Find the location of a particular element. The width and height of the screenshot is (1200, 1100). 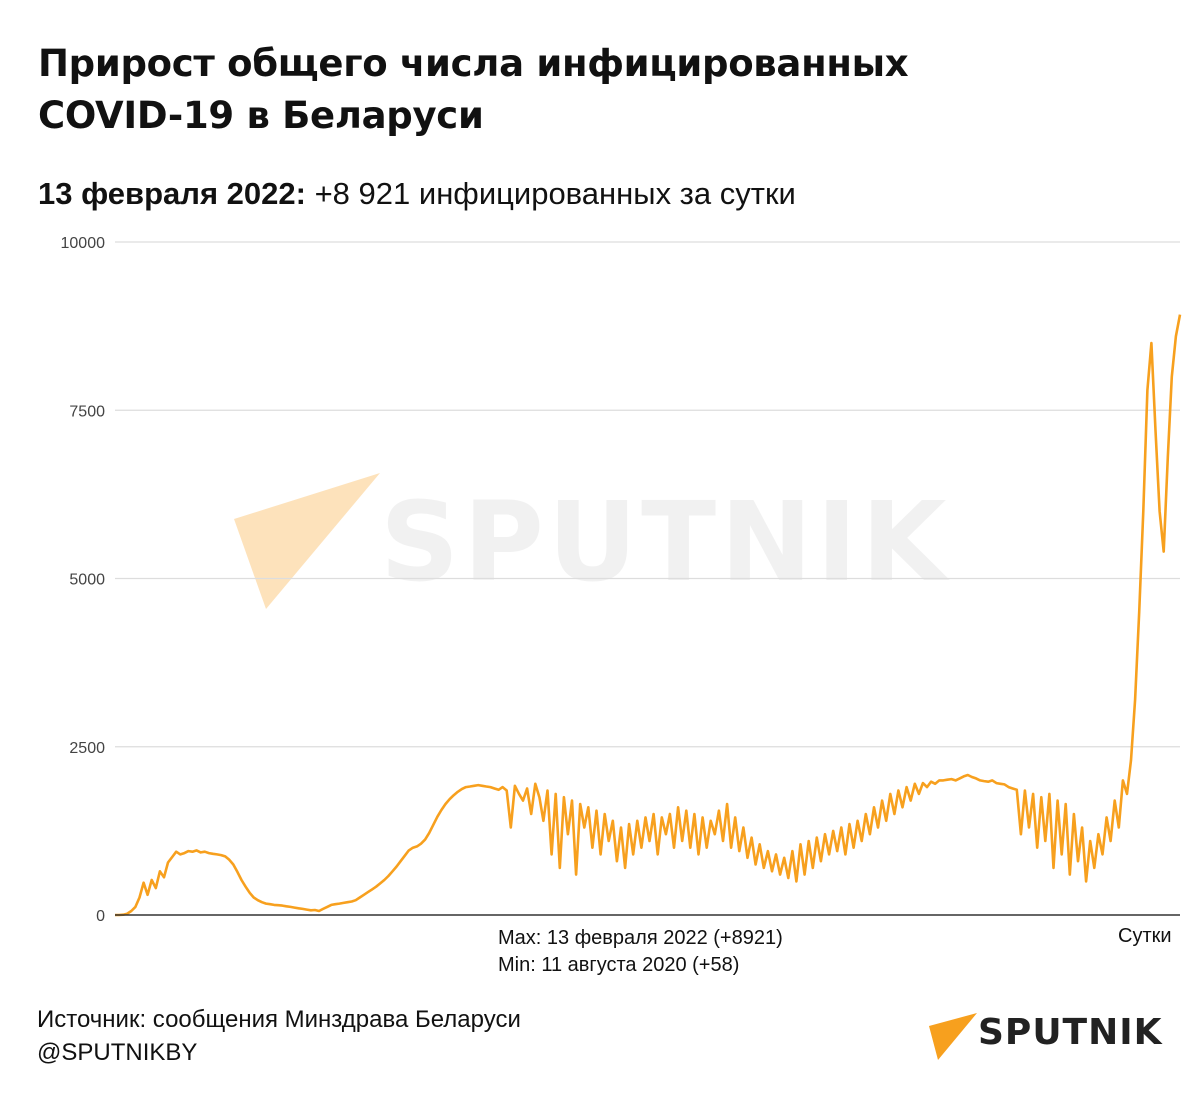

y-tick-7500: 7500 is located at coordinates (87, 411).